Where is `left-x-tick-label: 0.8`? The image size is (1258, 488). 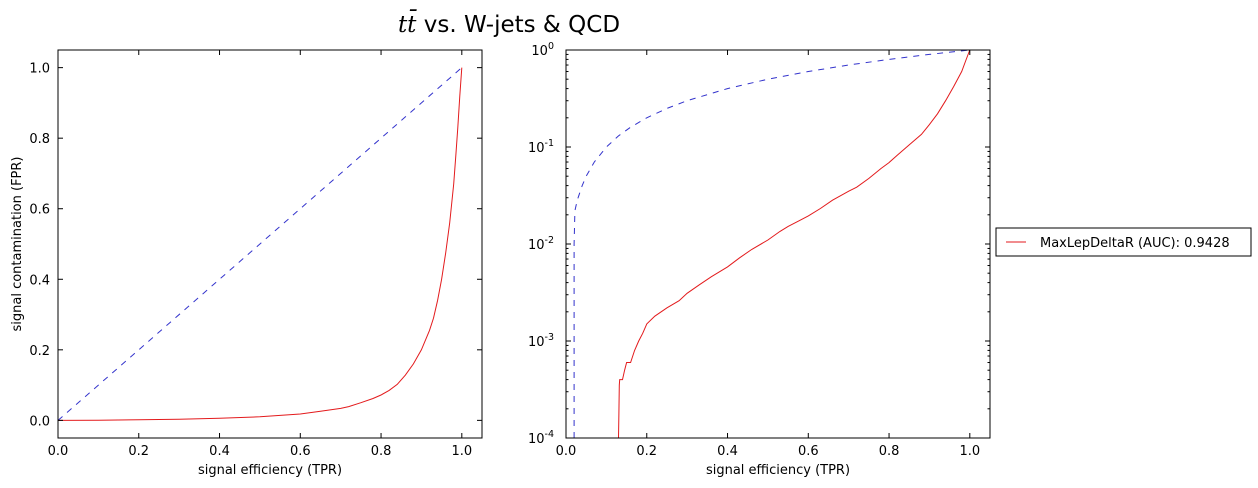
left-x-tick-label: 0.8 is located at coordinates (381, 451).